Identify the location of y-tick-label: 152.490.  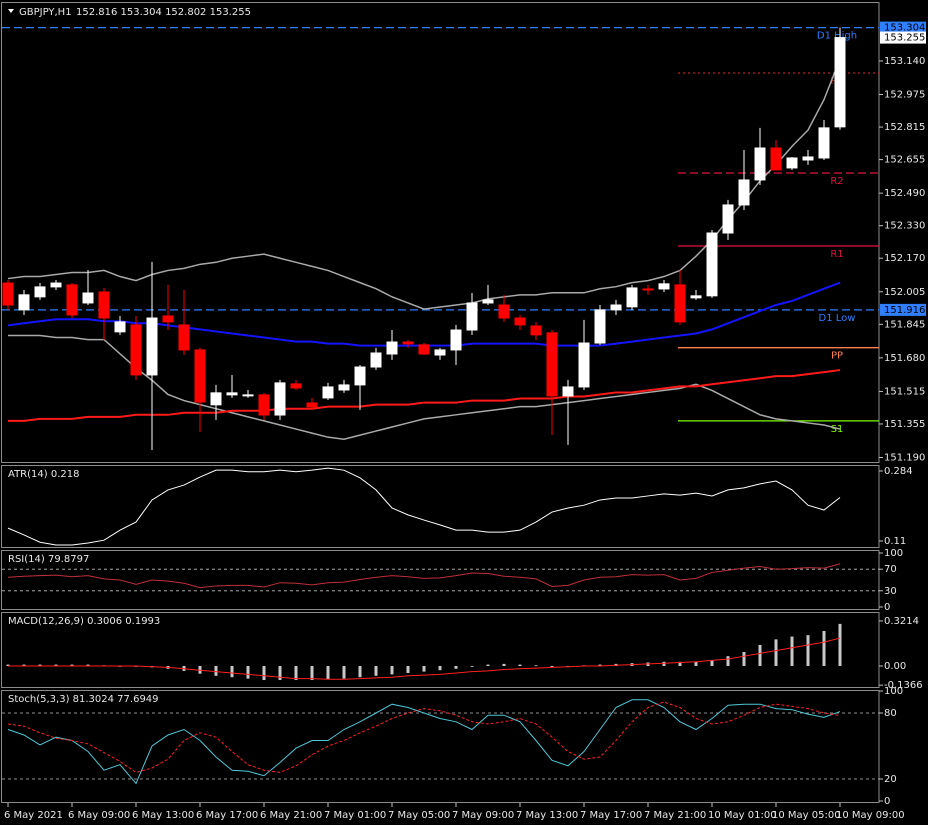
(904, 193).